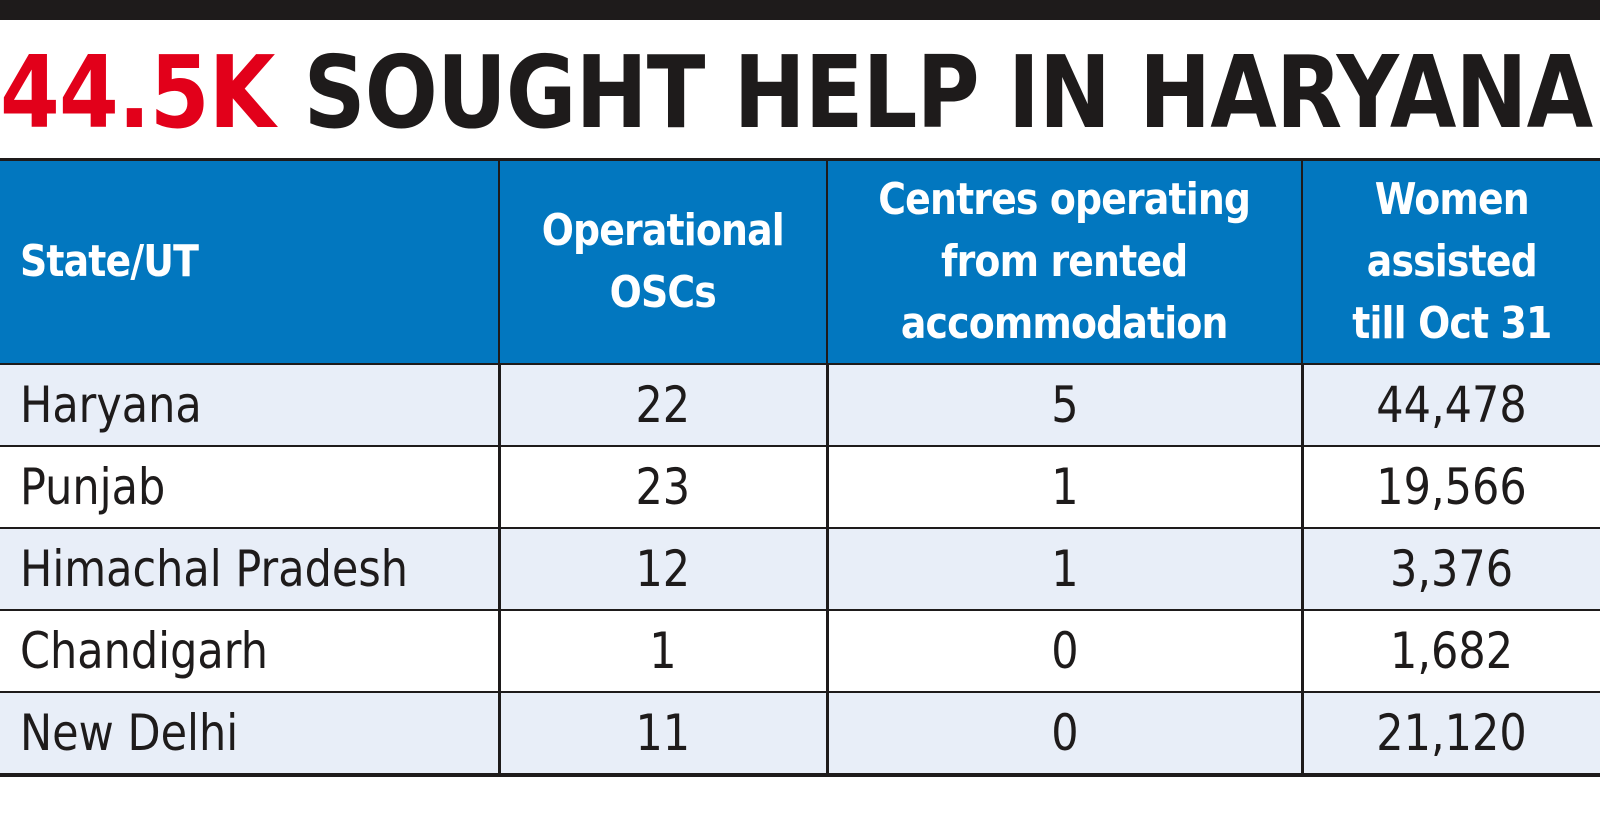 The height and width of the screenshot is (840, 1600). I want to click on cell-value: 21,120, so click(1451, 732).